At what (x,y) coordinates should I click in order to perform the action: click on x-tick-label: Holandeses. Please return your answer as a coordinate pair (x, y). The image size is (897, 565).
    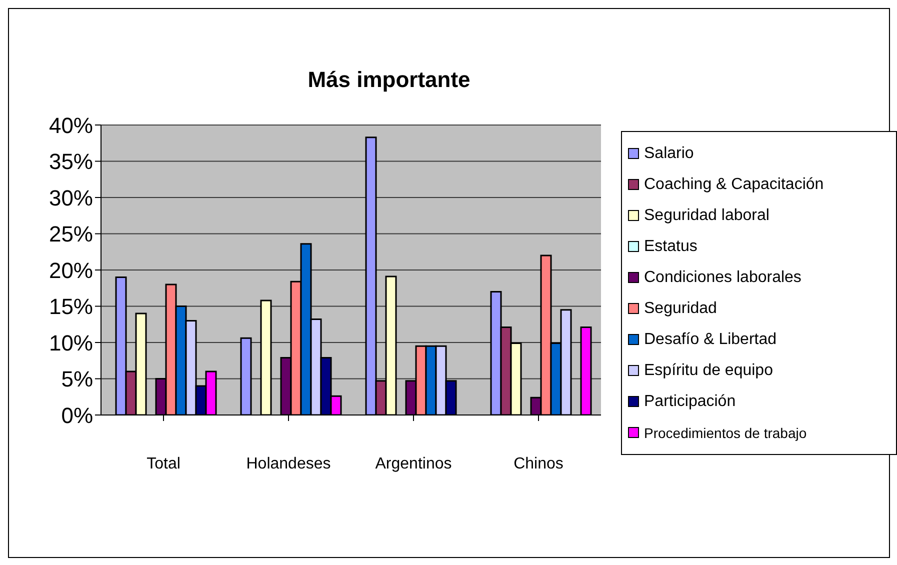
    Looking at the image, I should click on (288, 463).